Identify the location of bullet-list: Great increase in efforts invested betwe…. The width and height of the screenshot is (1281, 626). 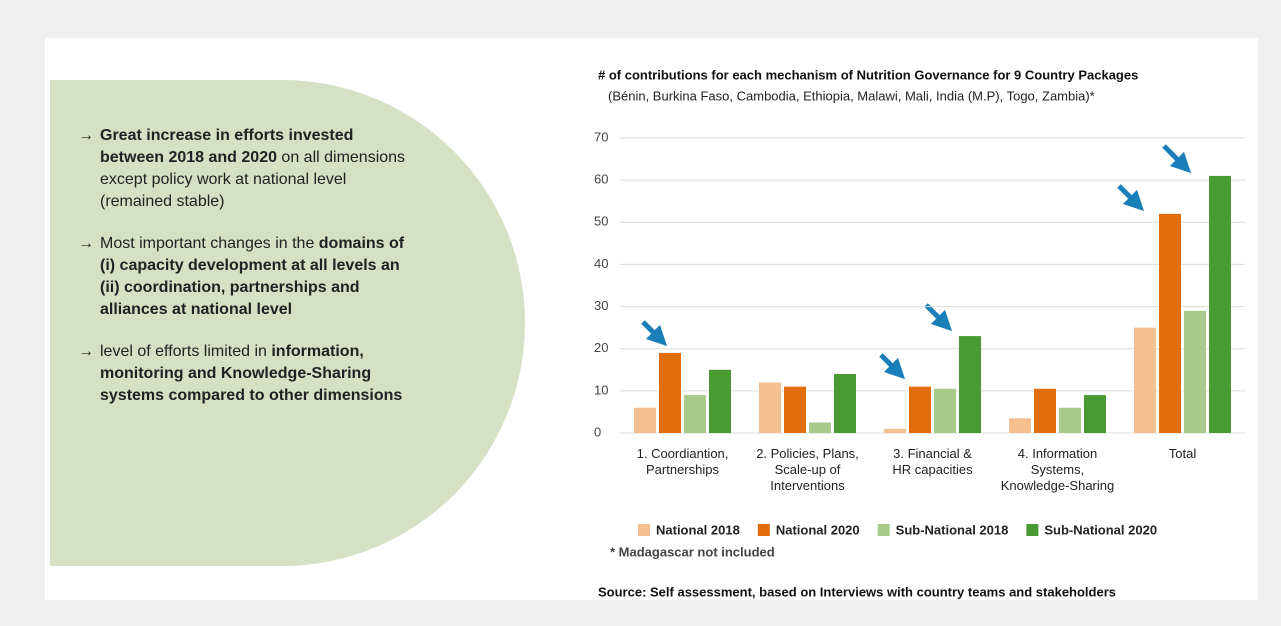
(248, 276).